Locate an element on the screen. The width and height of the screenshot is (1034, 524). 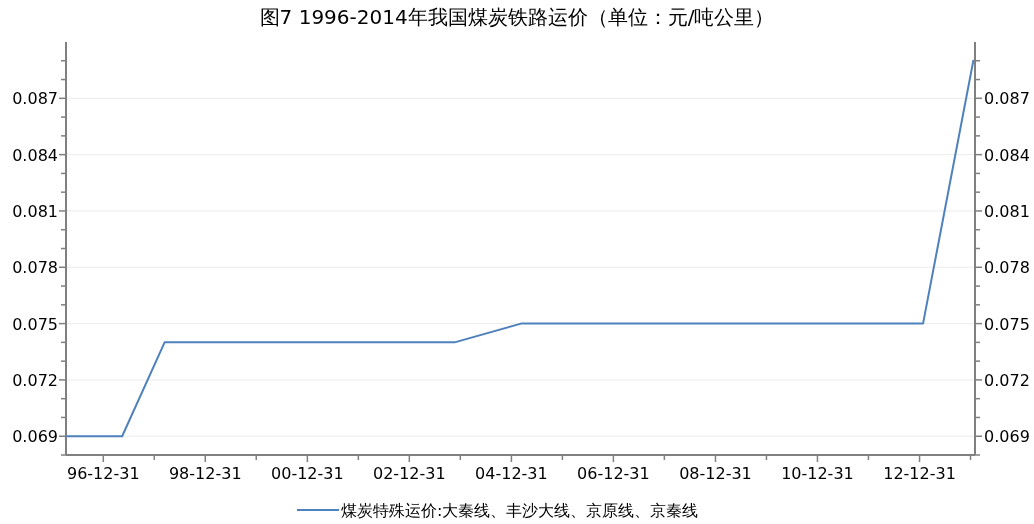
x-tick-label: 98-12-31 is located at coordinates (205, 473).